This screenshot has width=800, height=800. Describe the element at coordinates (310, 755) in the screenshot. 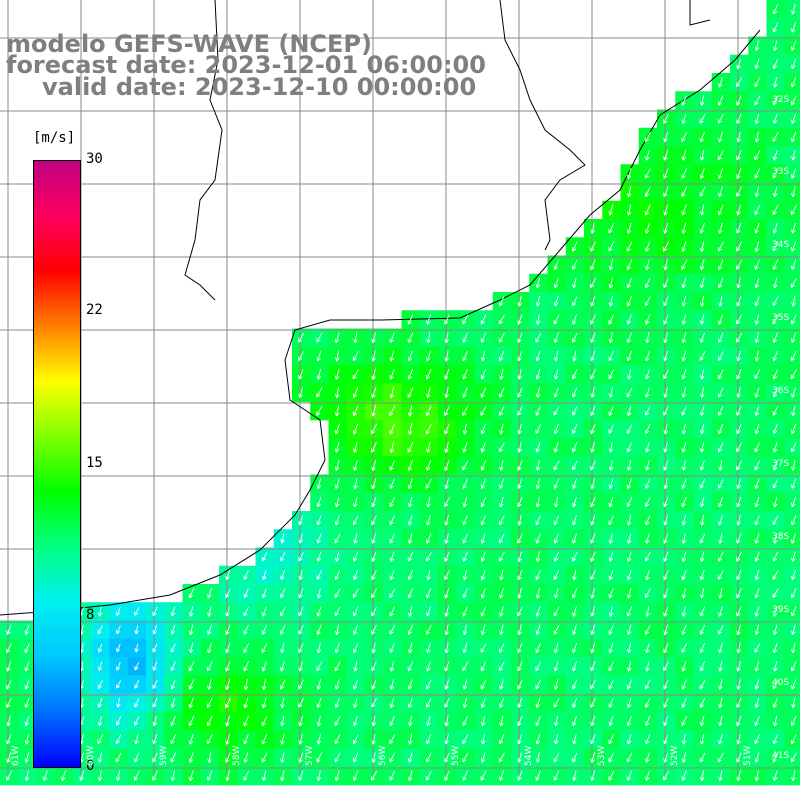

I see `lon-label-57w: 57W` at that location.